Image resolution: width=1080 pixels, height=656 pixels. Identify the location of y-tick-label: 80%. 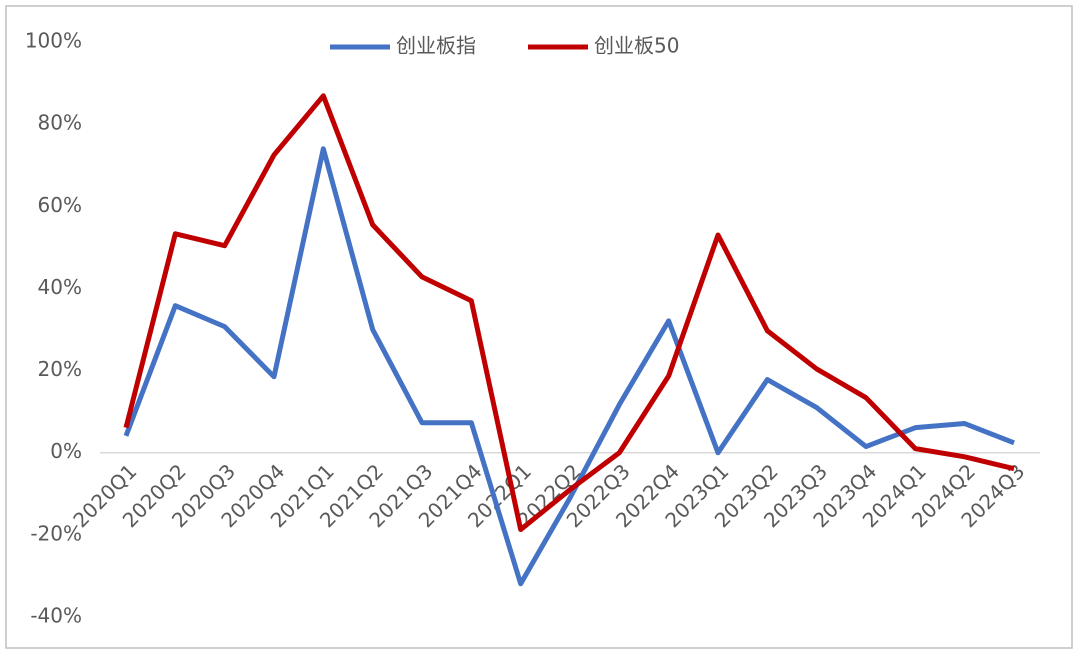
(60, 123).